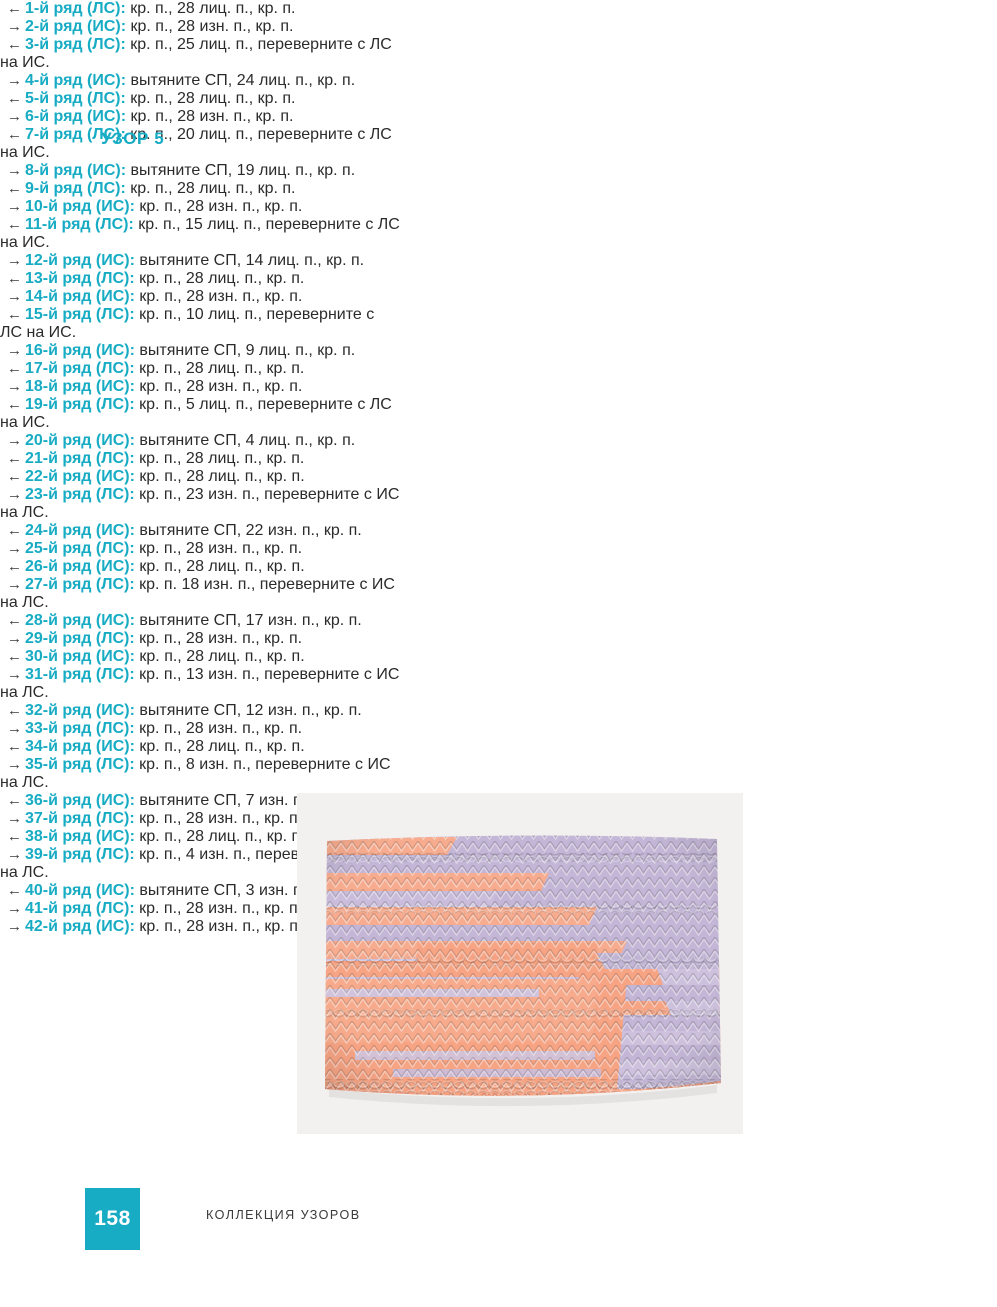 The width and height of the screenshot is (997, 1307). I want to click on swatch-illustration, so click(520, 963).